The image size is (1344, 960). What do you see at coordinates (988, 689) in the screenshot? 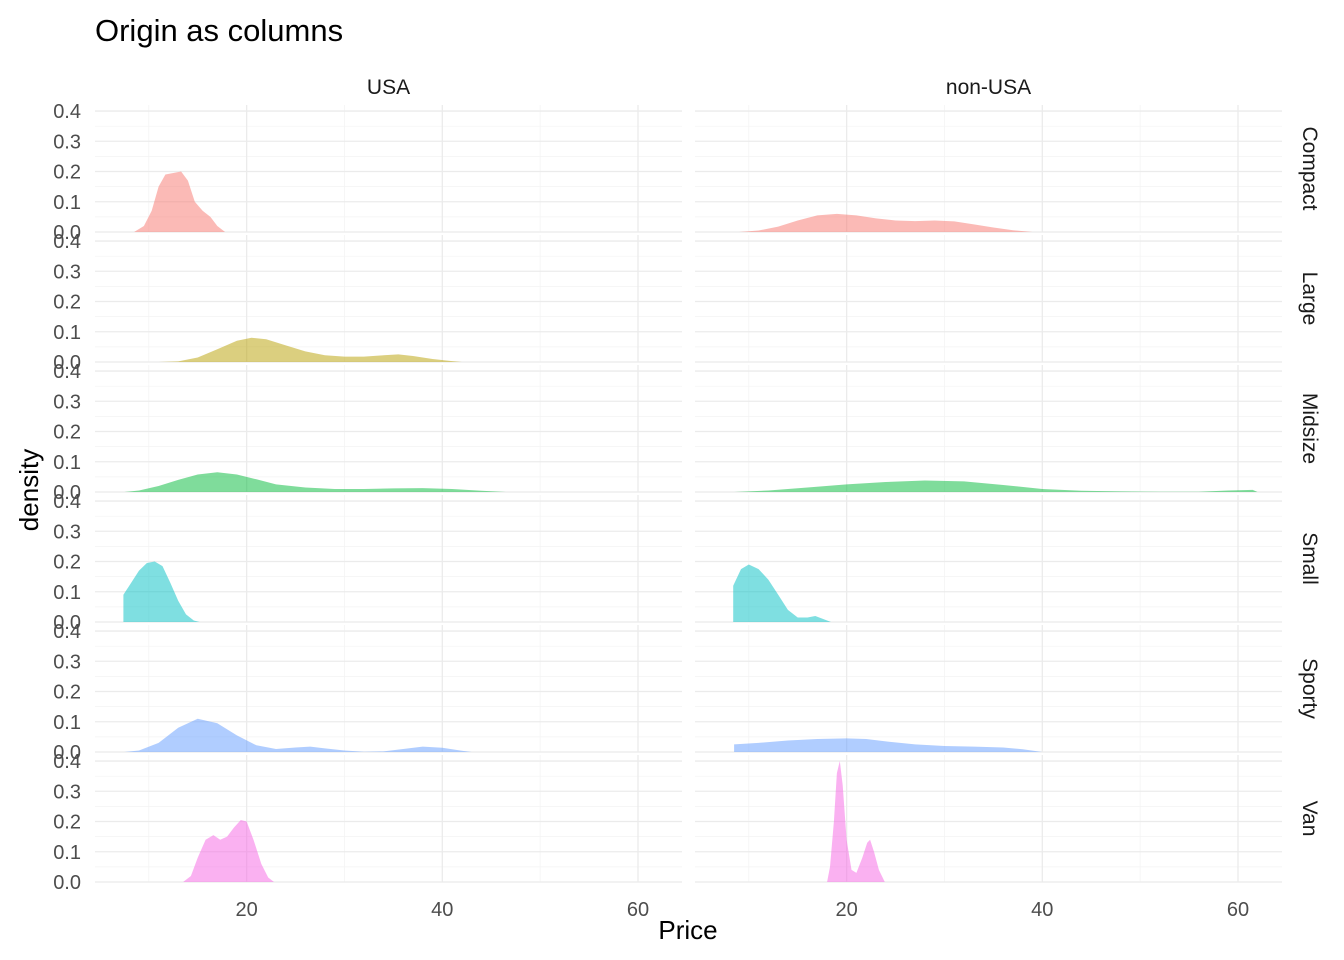
I see `panel-sporty-non-usa` at bounding box center [988, 689].